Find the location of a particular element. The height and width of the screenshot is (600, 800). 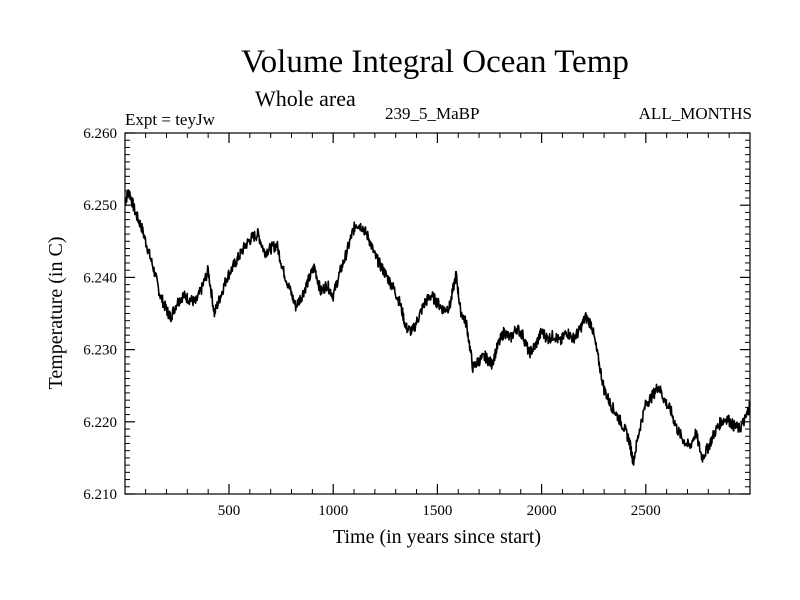

y-tick-label: 6.250 is located at coordinates (100, 206).